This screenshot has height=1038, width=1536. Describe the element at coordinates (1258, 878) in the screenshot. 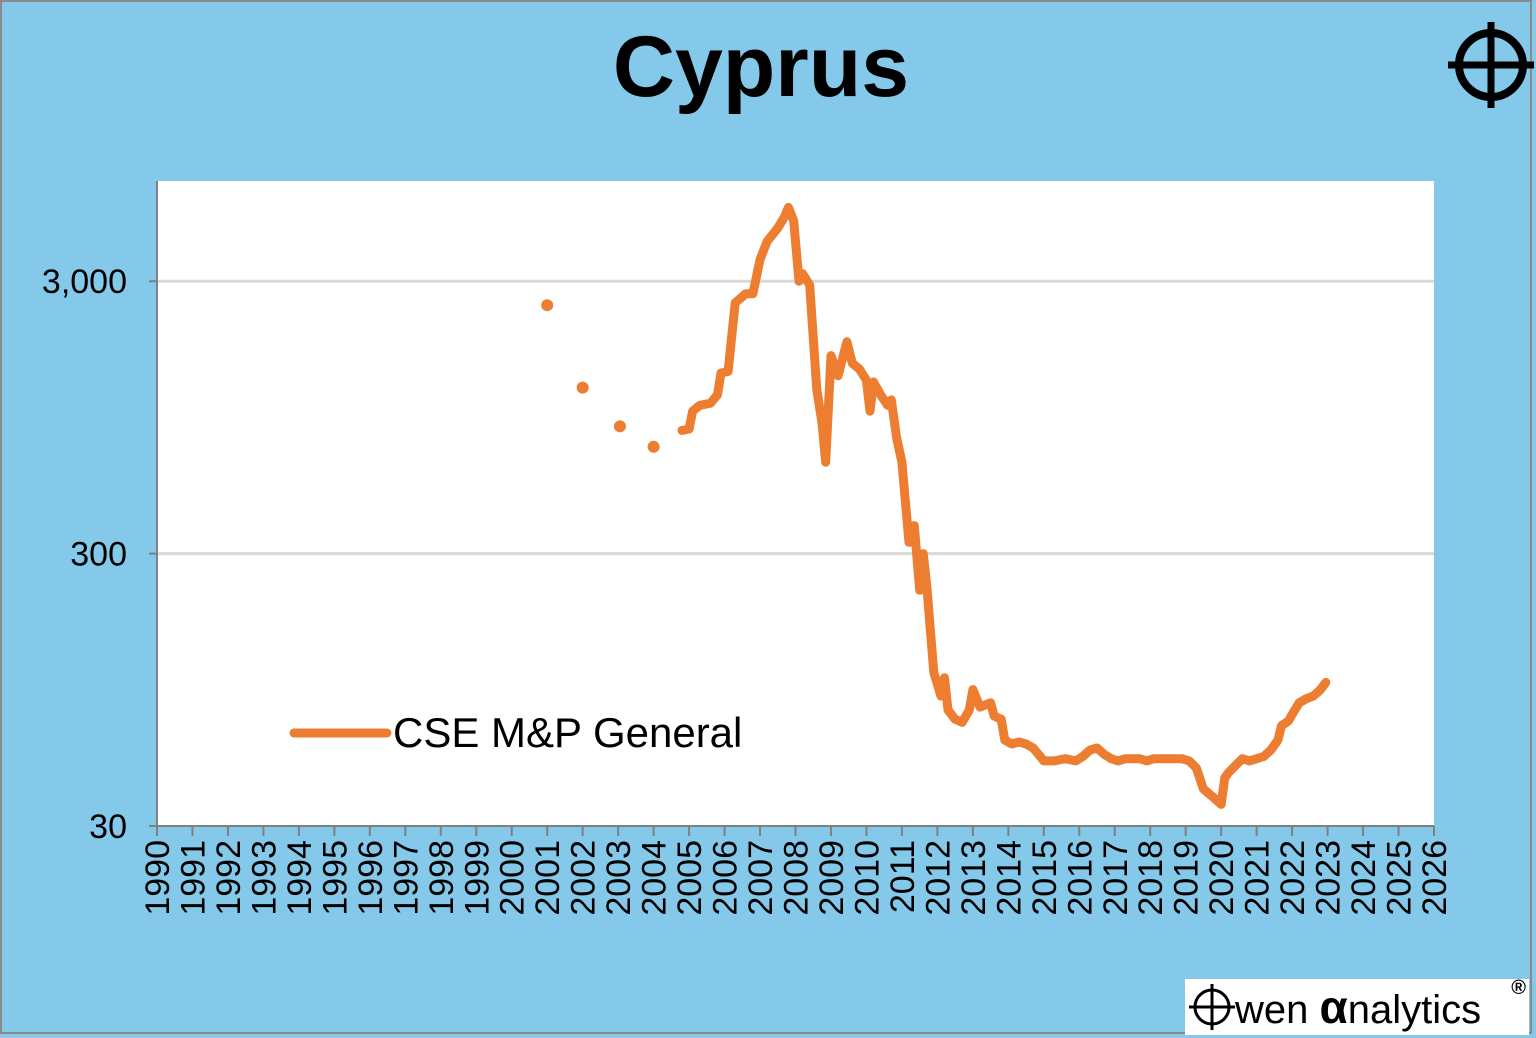

I see `x-tick-label: 2021` at that location.